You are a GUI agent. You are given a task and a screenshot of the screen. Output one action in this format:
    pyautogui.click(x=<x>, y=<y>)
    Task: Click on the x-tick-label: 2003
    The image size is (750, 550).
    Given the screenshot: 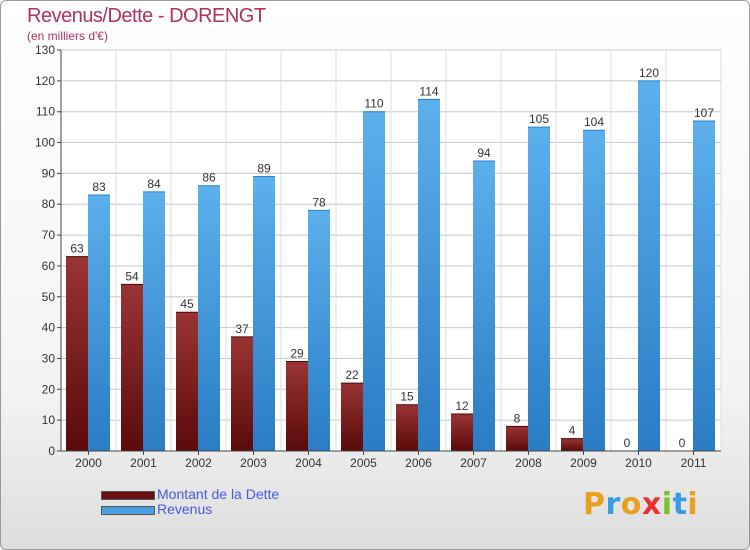 What is the action you would take?
    pyautogui.click(x=253, y=463)
    